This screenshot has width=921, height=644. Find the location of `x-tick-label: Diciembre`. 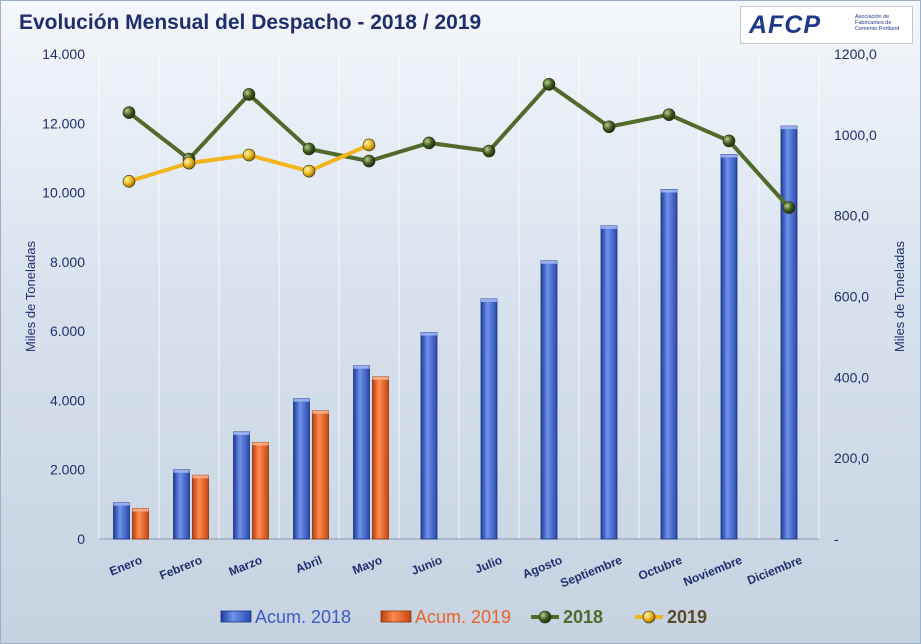

x-tick-label: Diciembre is located at coordinates (774, 570).